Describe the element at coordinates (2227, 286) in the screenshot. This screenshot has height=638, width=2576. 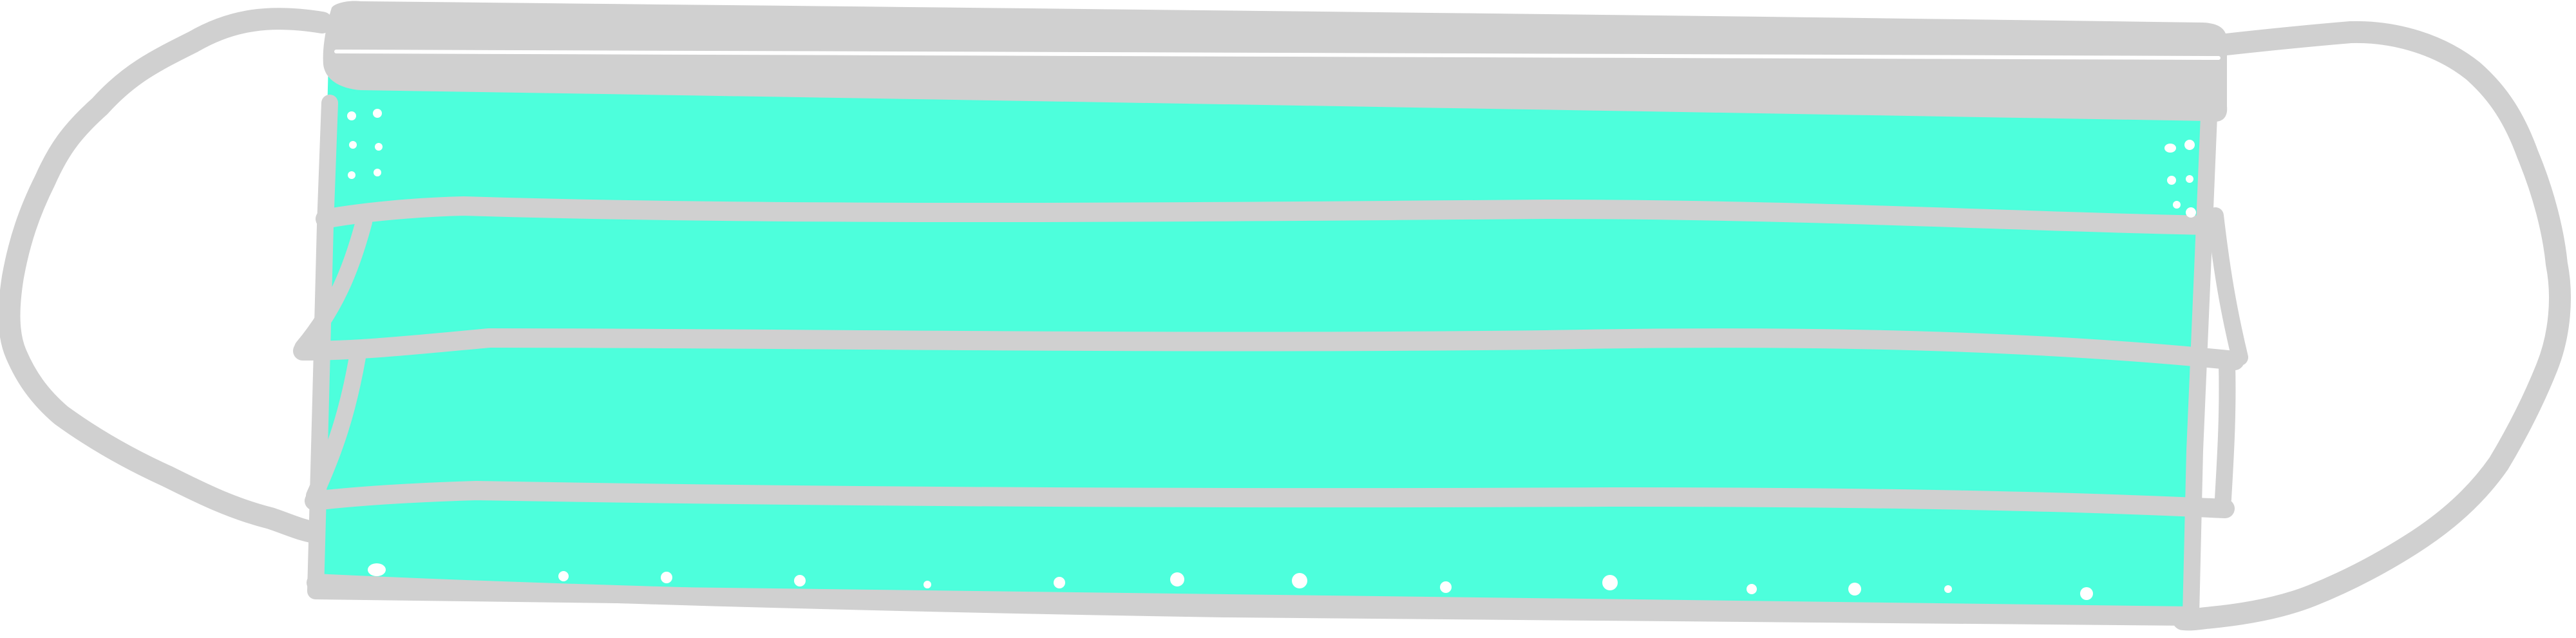
I see `pleat-1-fold-right` at that location.